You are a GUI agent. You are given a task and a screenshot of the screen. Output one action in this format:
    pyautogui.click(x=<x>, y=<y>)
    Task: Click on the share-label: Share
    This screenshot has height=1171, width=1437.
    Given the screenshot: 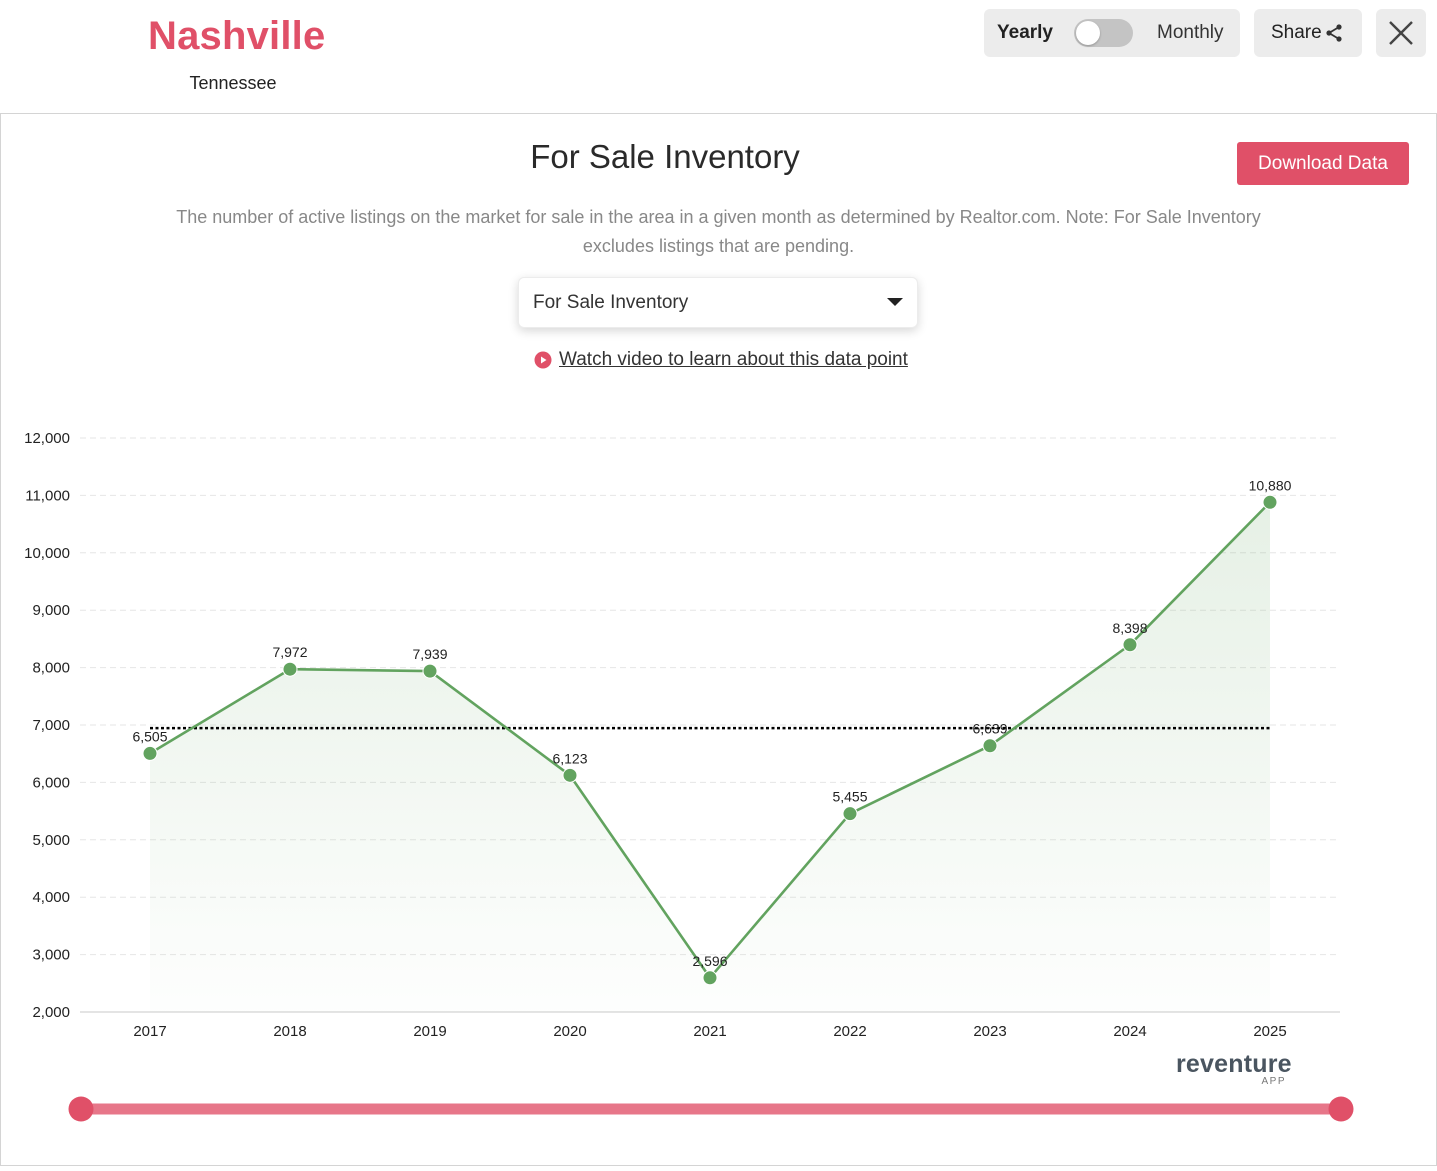 What is the action you would take?
    pyautogui.click(x=1296, y=32)
    